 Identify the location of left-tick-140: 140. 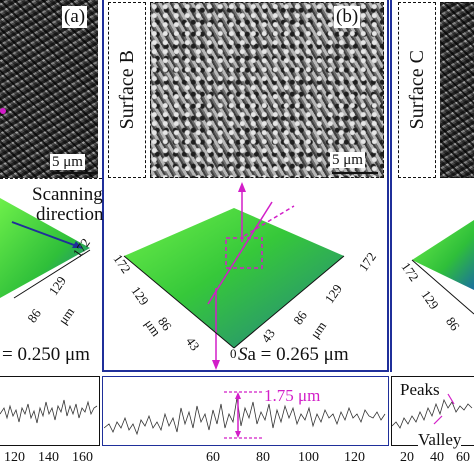
(48, 457).